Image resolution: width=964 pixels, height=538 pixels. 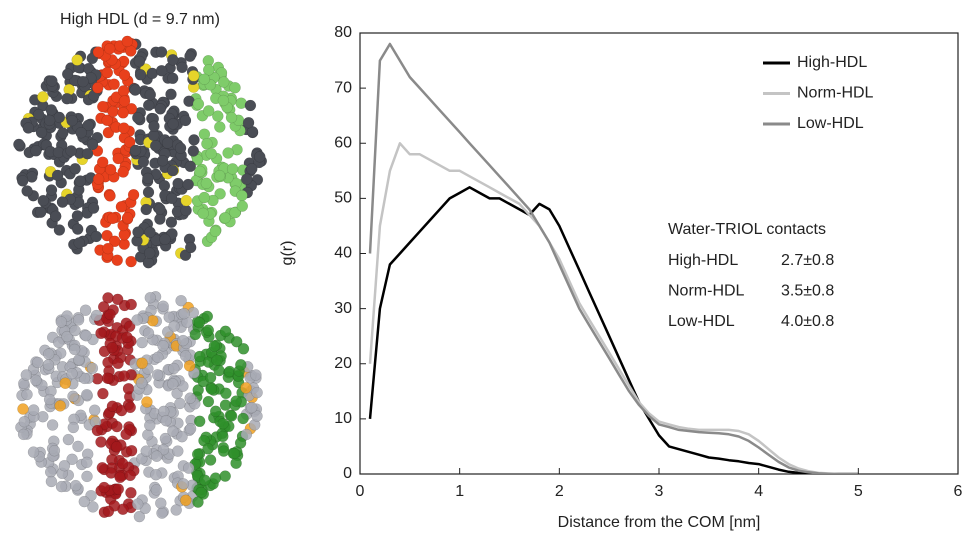 What do you see at coordinates (343, 198) in the screenshot?
I see `y-tick-label: 50` at bounding box center [343, 198].